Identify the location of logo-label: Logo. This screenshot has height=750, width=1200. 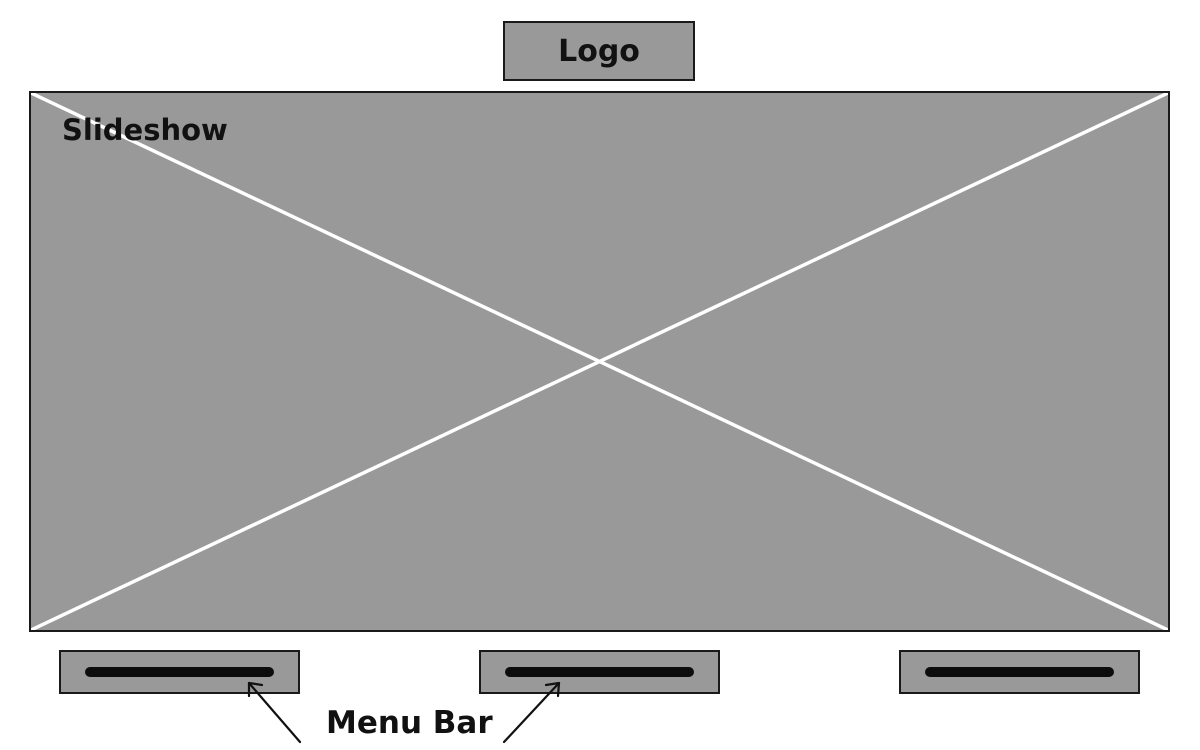
(599, 51).